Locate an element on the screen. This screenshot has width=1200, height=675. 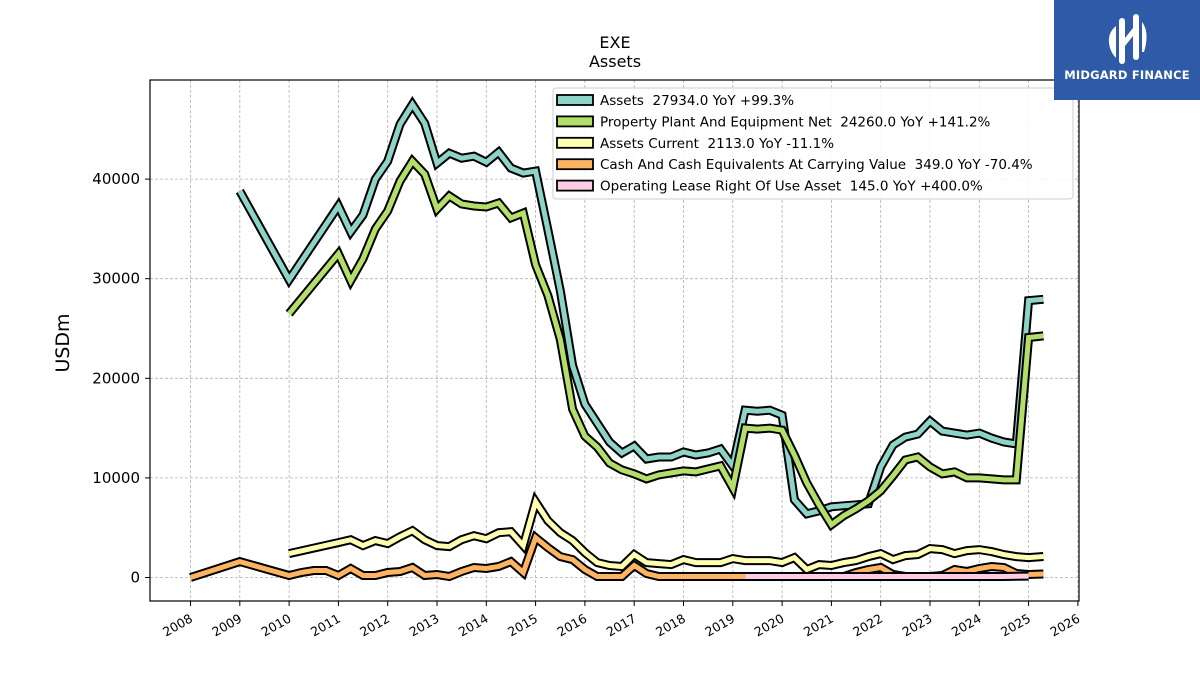
brand-logo: MIDGARD FINANCE is located at coordinates (1127, 50).